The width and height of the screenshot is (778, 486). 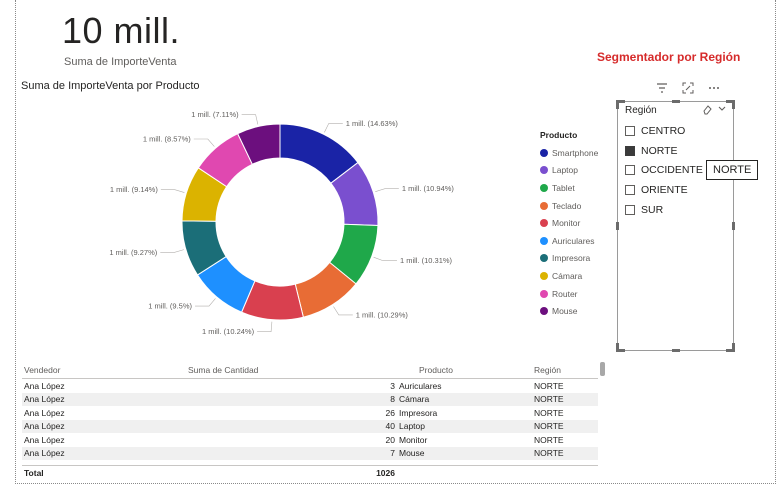 I want to click on slicer-option-sur: SUR, so click(x=664, y=210).